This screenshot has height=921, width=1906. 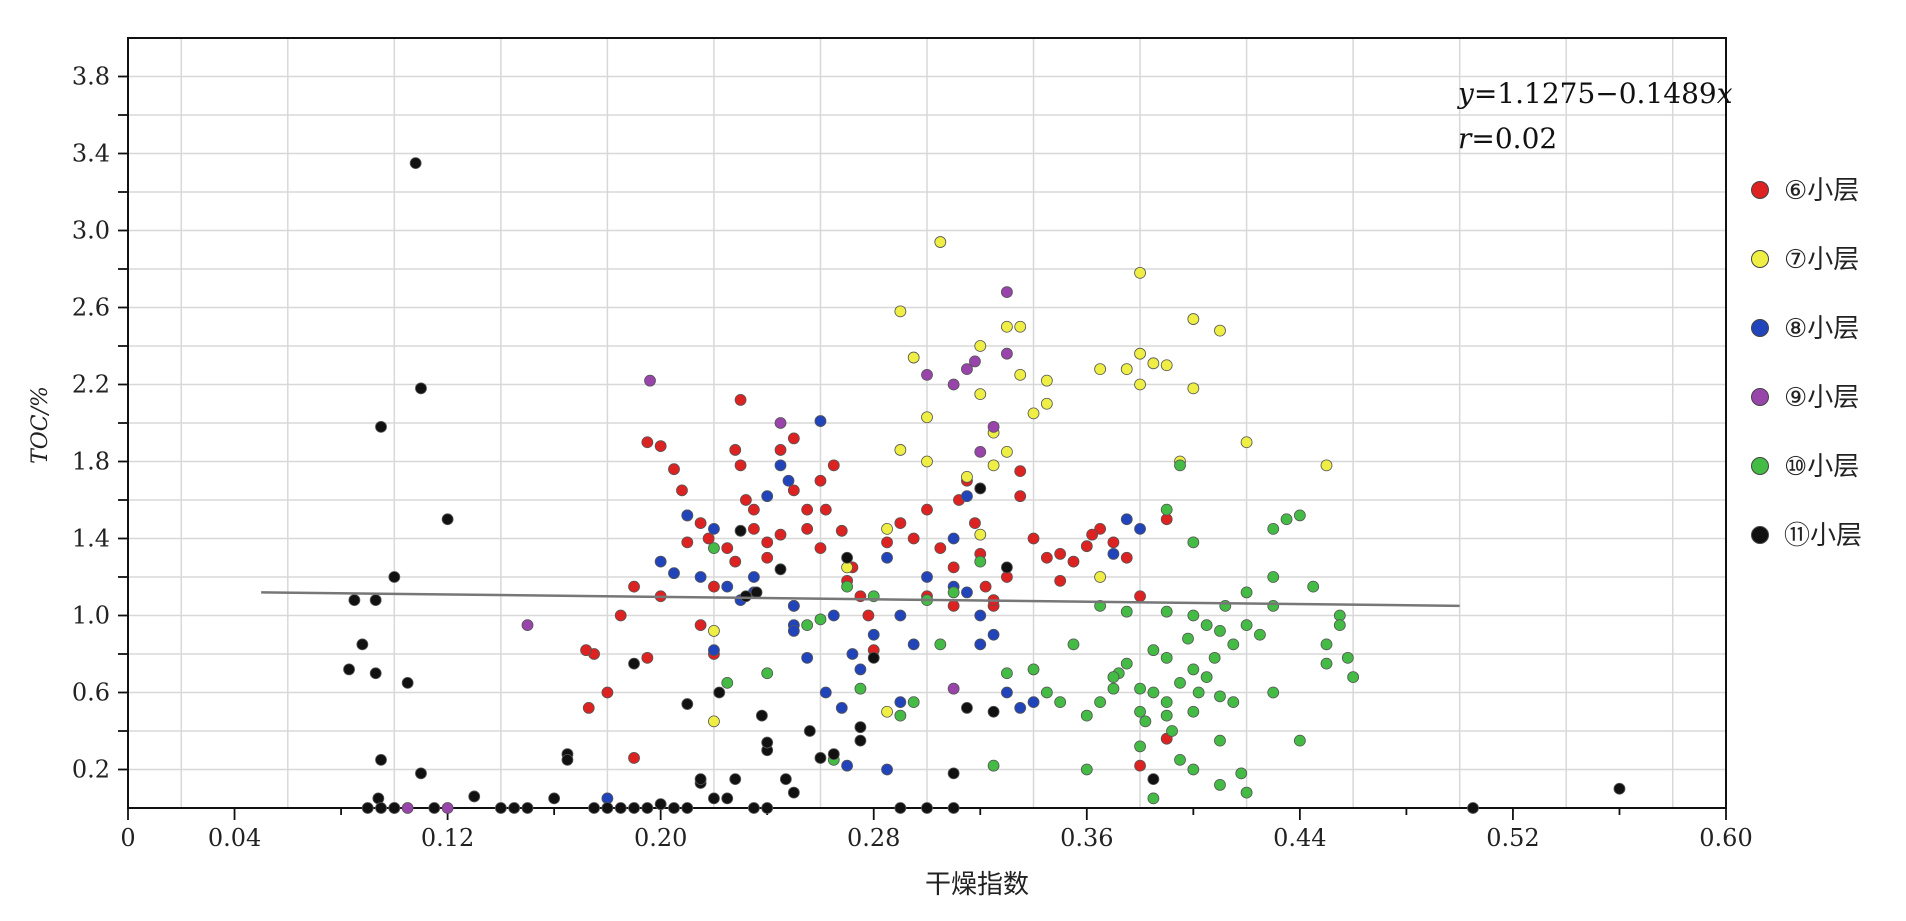 I want to click on regression-equation: y=1.1275−0.1489x, so click(x=1594, y=93).